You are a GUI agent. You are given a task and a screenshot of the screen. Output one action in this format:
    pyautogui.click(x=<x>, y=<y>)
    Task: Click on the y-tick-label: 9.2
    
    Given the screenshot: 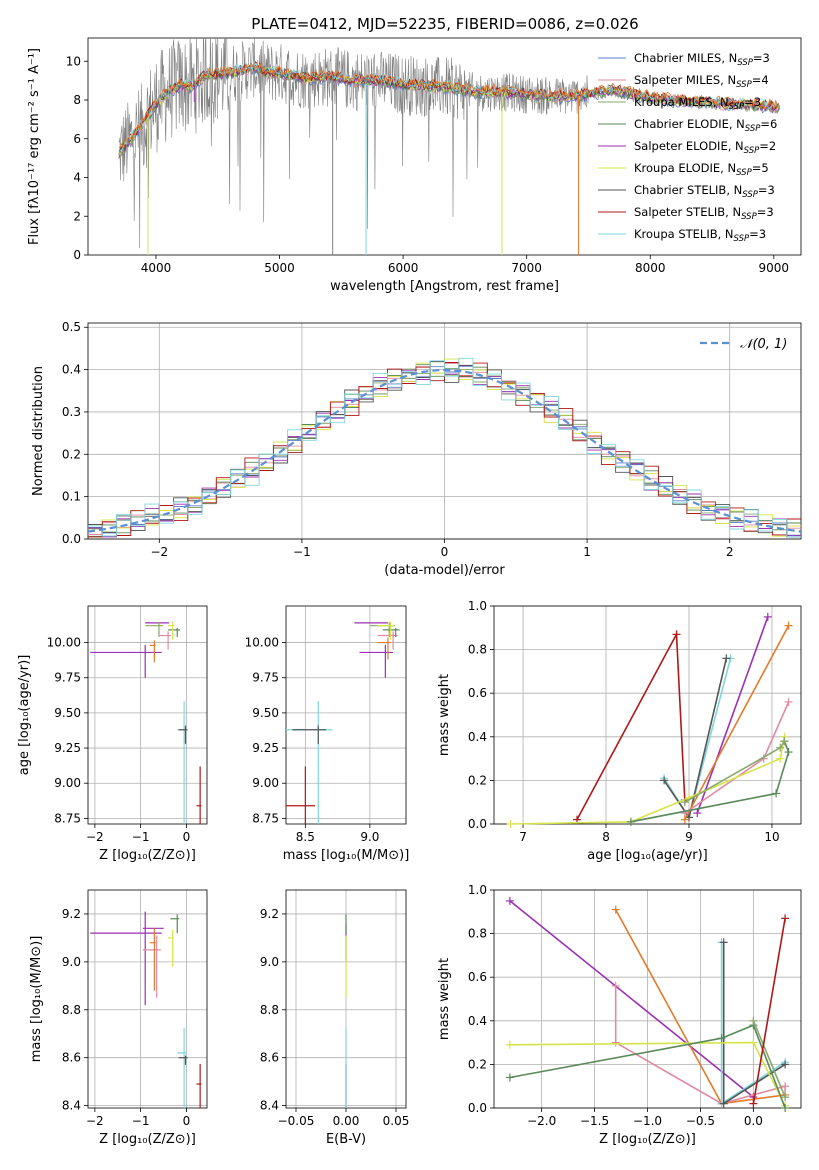 What is the action you would take?
    pyautogui.click(x=71, y=914)
    